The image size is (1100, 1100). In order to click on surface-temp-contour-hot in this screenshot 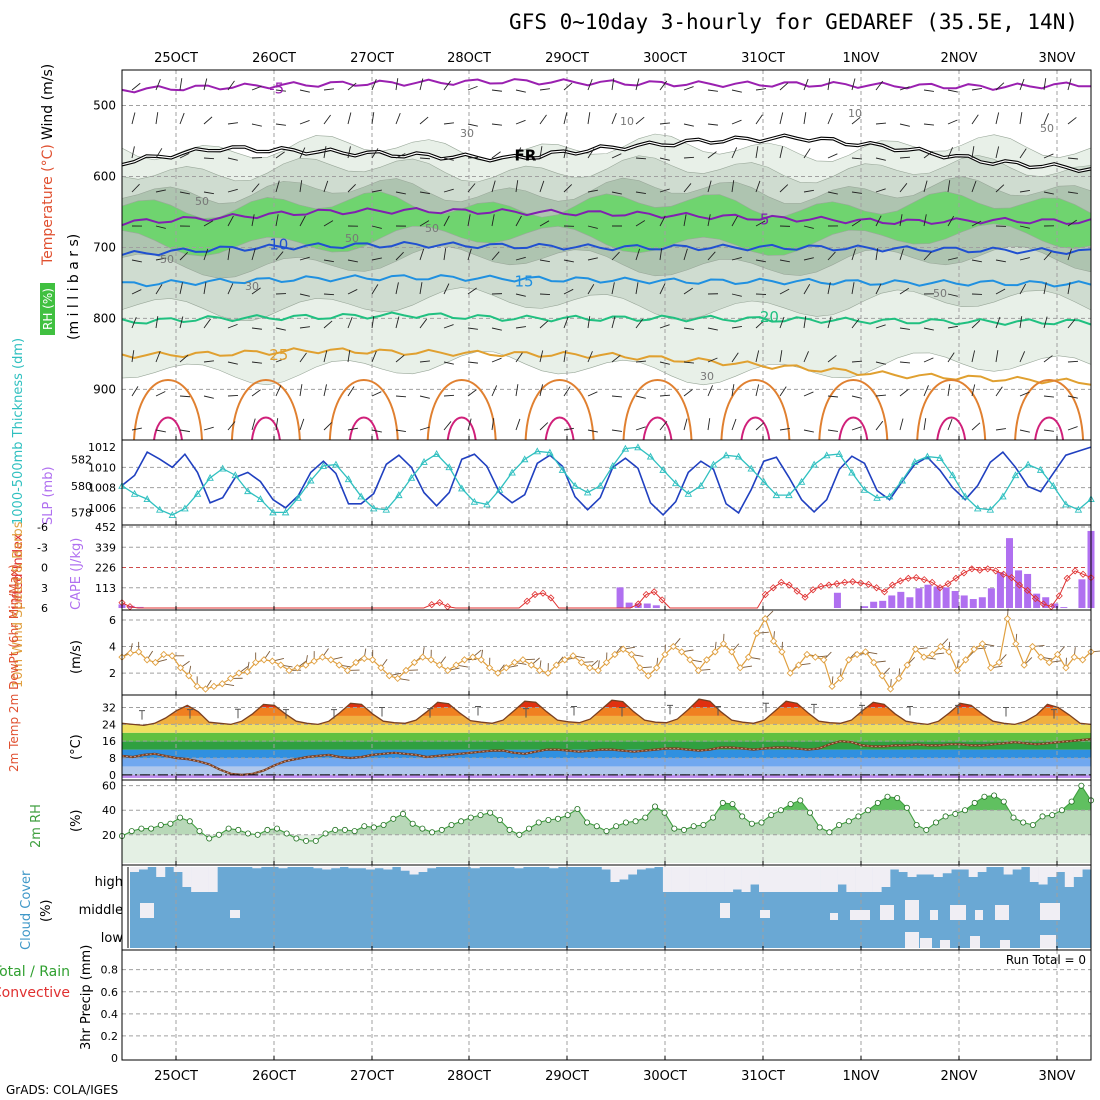, I will do `click(755, 428)`.